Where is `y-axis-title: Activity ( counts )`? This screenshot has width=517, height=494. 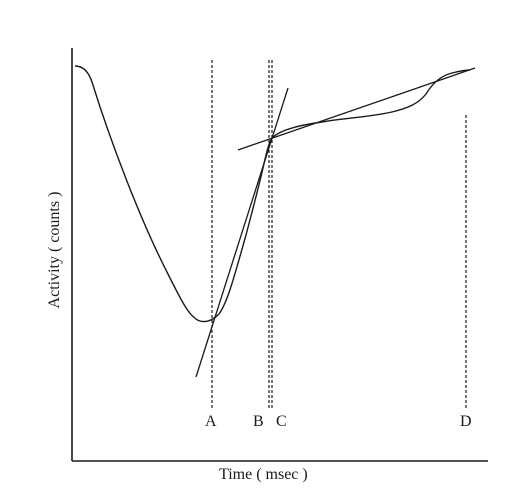 y-axis-title: Activity ( counts ) is located at coordinates (54, 250).